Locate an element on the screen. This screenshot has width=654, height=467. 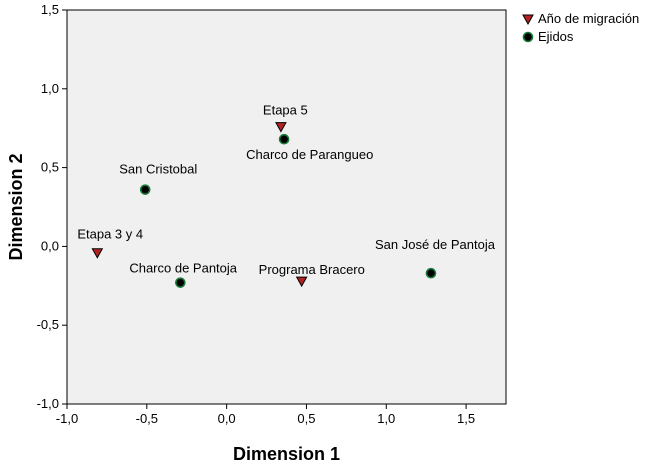
point-label: San Cristobal is located at coordinates (158, 169).